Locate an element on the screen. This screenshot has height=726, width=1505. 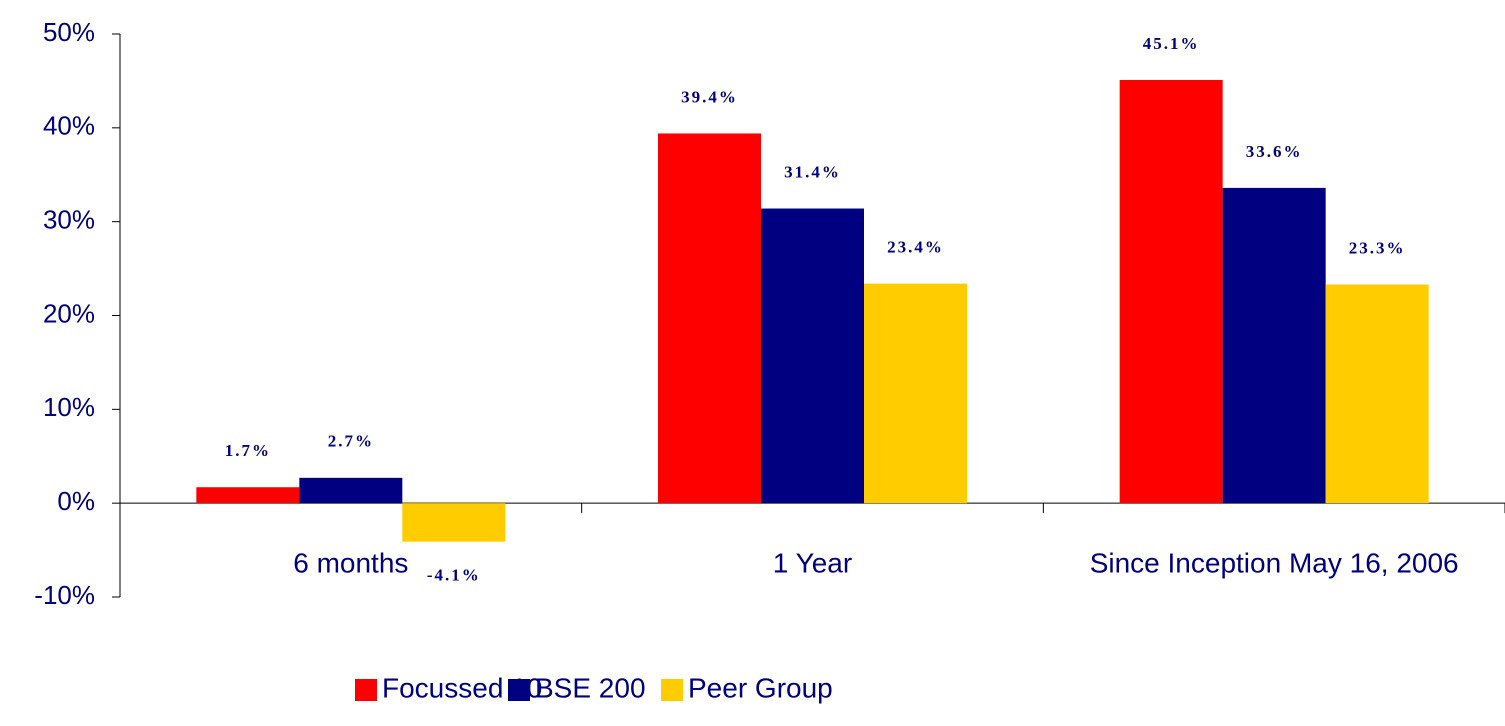
y-tick-label: 50% is located at coordinates (69, 32).